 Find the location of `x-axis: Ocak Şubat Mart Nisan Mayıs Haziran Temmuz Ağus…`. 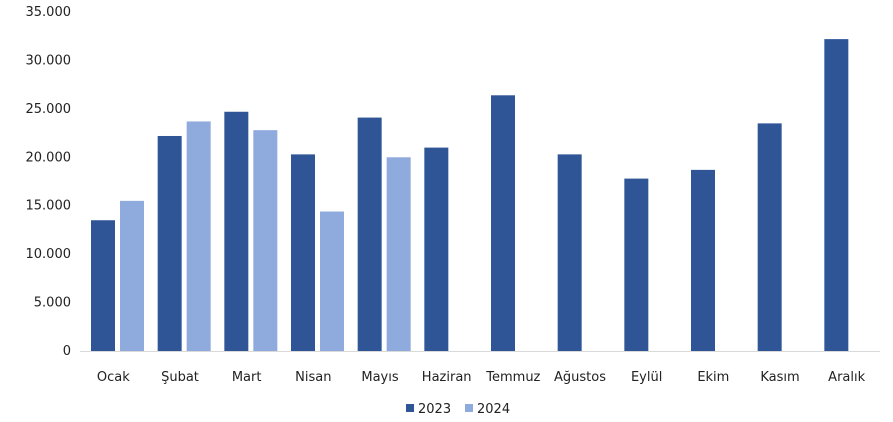

x-axis: Ocak Şubat Mart Nisan Mayıs Haziran Temmuz Ağus… is located at coordinates (481, 377).